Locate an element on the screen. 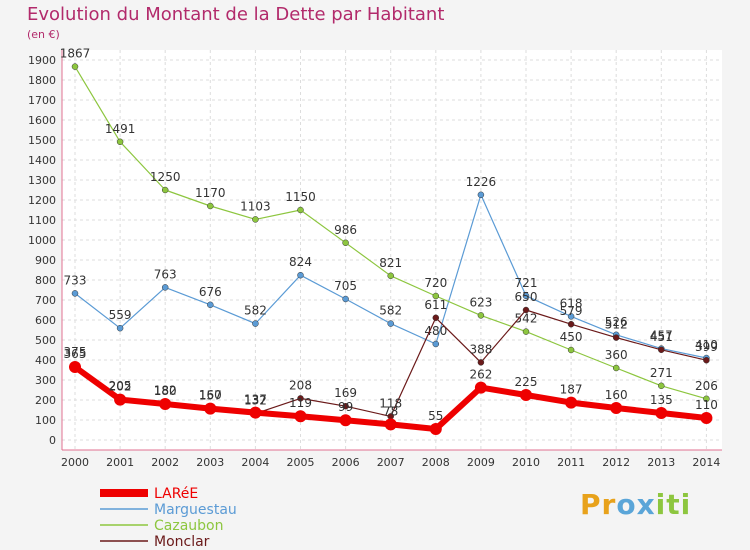 The width and height of the screenshot is (750, 550). y-tick-label: 700 is located at coordinates (45, 300).